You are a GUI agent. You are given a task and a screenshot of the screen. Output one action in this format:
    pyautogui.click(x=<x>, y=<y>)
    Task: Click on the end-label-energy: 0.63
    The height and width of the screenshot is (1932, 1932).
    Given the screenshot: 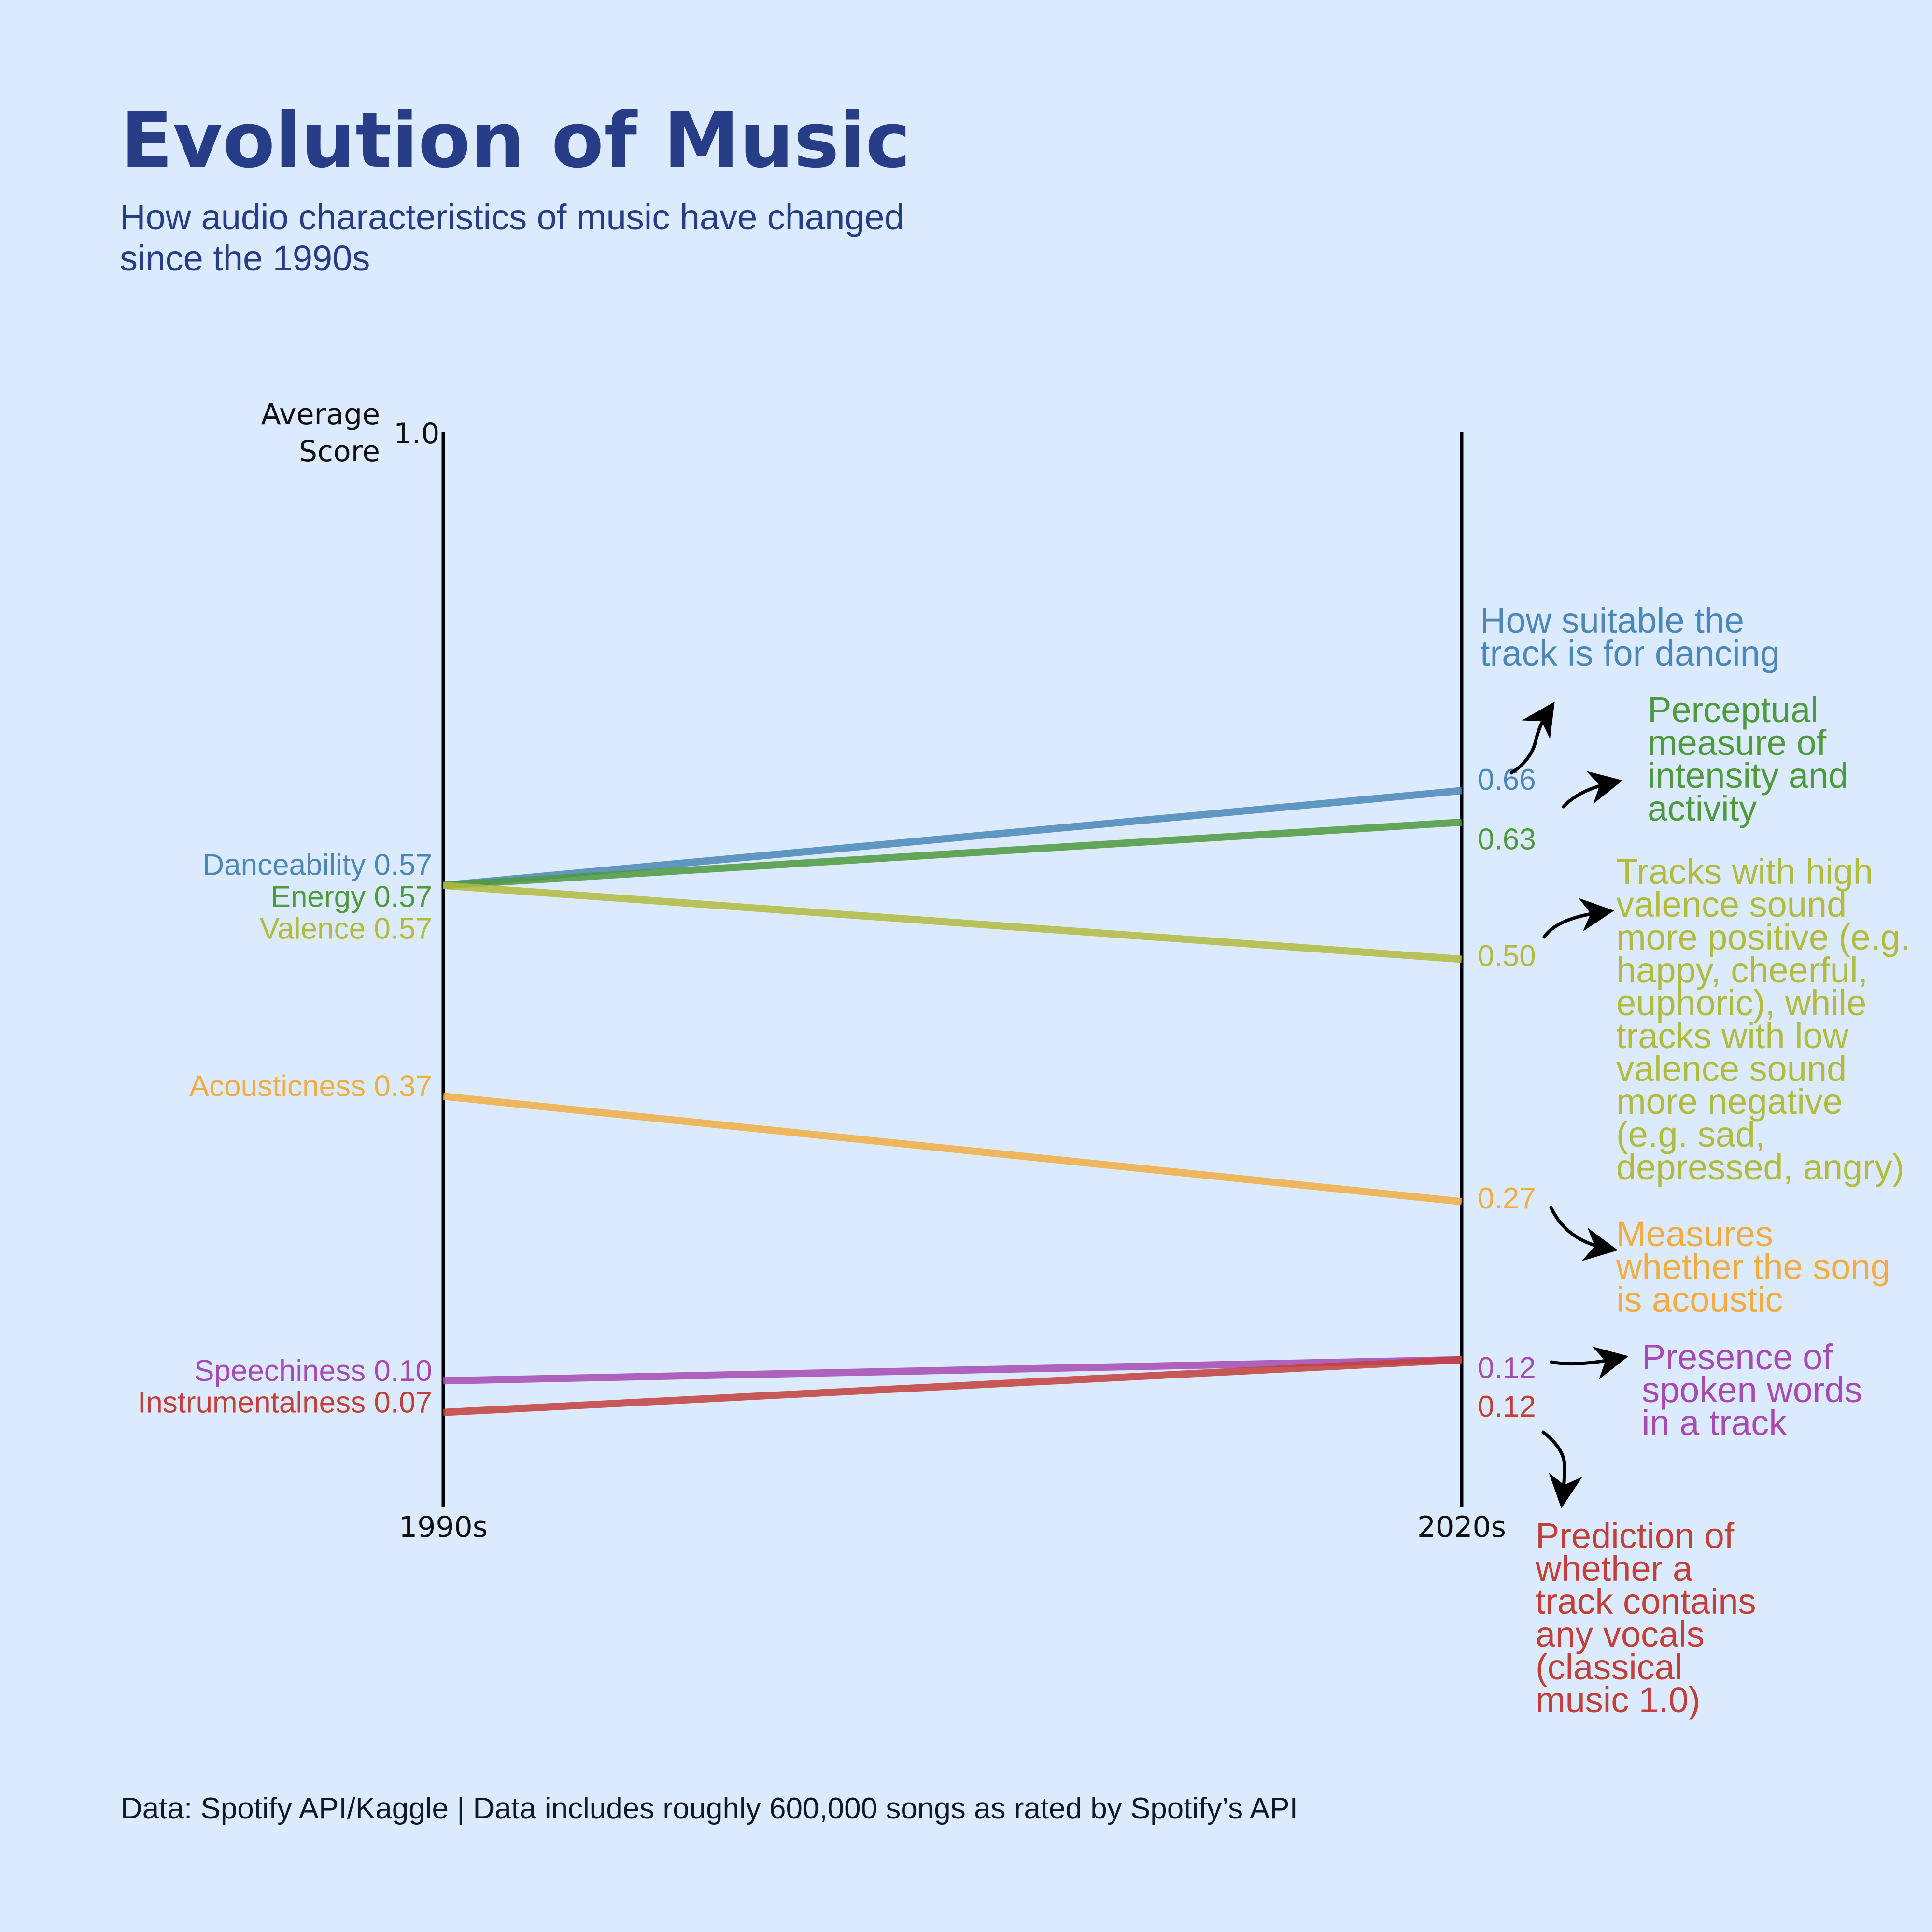 What is the action you would take?
    pyautogui.click(x=1507, y=839)
    